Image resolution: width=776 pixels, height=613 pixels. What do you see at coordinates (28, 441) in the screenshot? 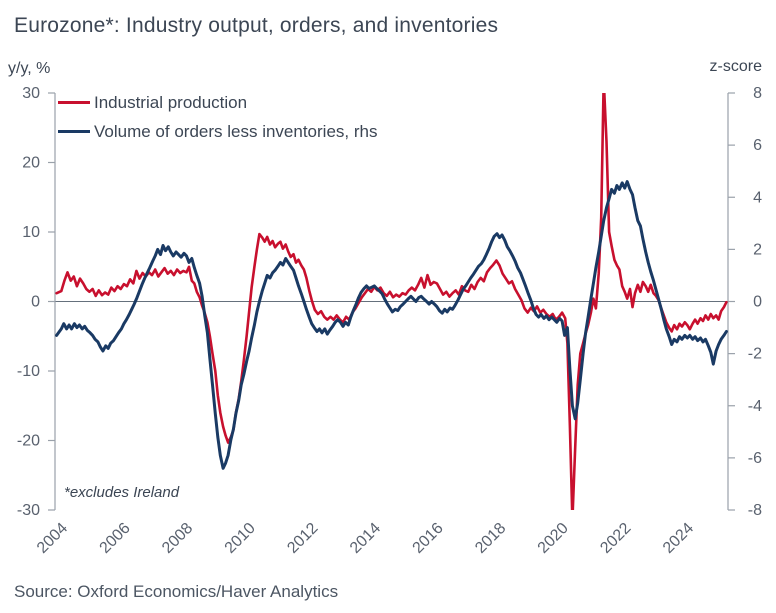
I see `left-axis-tick-label: -20` at bounding box center [28, 441].